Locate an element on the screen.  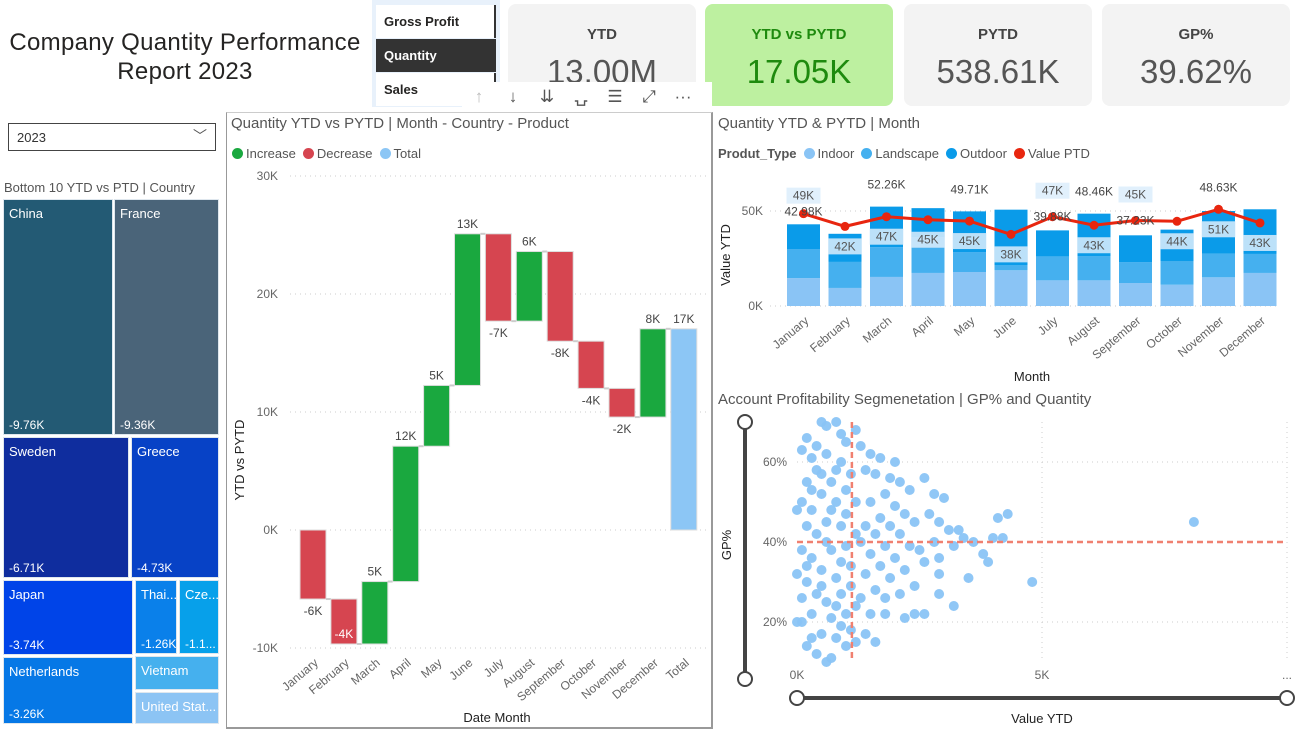
kpi-ytd-vs-pytd: YTD vs PYTD 17.05K is located at coordinates (799, 55).